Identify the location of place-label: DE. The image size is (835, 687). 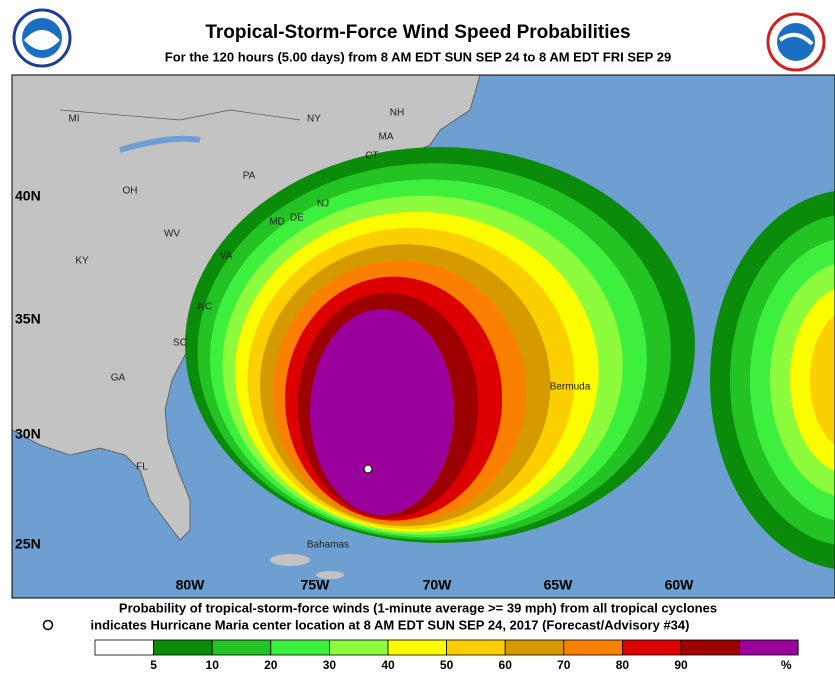
(297, 218).